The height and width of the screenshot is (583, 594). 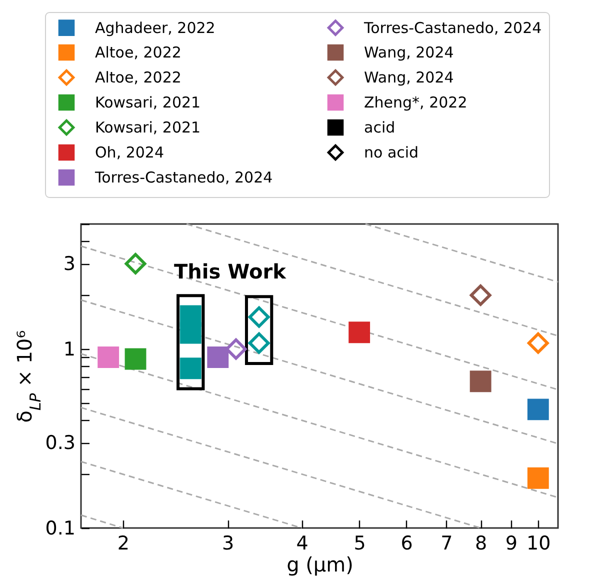 What do you see at coordinates (155, 27) in the screenshot?
I see `legend-label: Aghadeer, 2022` at bounding box center [155, 27].